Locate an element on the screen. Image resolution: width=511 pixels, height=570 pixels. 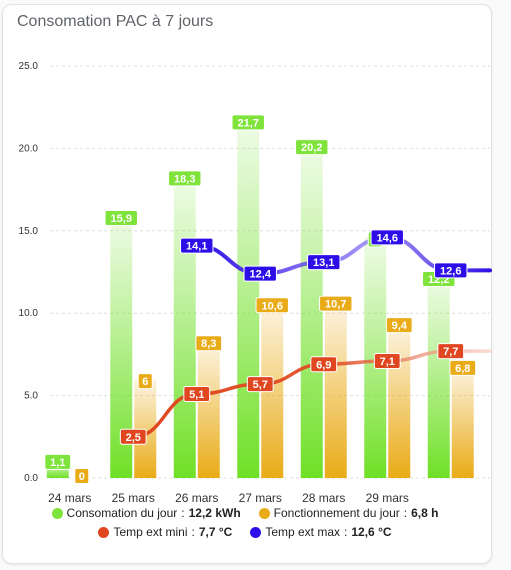
legend-name: Consomation du jour is located at coordinates (122, 513).